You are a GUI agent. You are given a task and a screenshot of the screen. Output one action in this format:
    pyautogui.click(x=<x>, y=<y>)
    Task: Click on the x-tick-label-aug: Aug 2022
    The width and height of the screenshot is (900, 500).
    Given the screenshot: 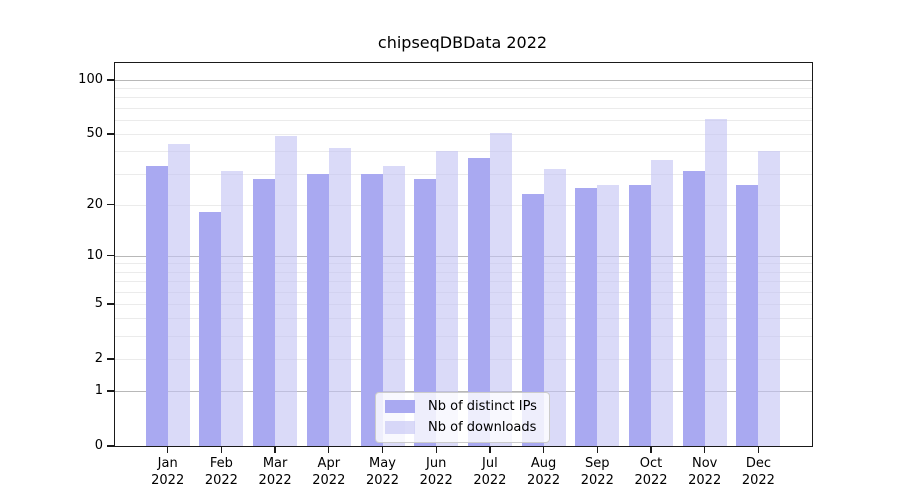 What is the action you would take?
    pyautogui.click(x=544, y=472)
    